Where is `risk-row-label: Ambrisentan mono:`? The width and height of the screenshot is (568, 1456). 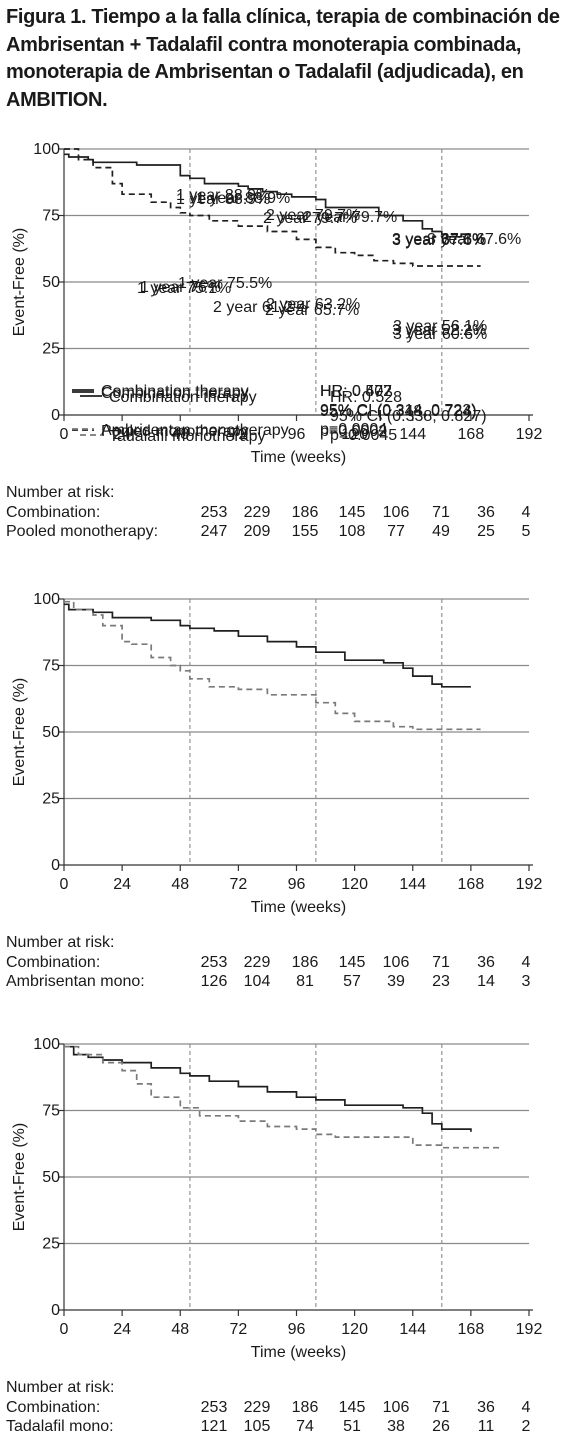
risk-row-label: Ambrisentan mono: is located at coordinates (75, 981).